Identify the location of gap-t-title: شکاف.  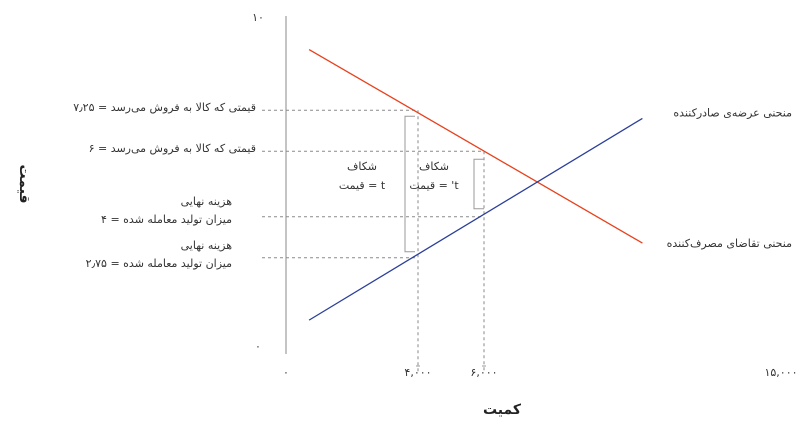
(362, 166).